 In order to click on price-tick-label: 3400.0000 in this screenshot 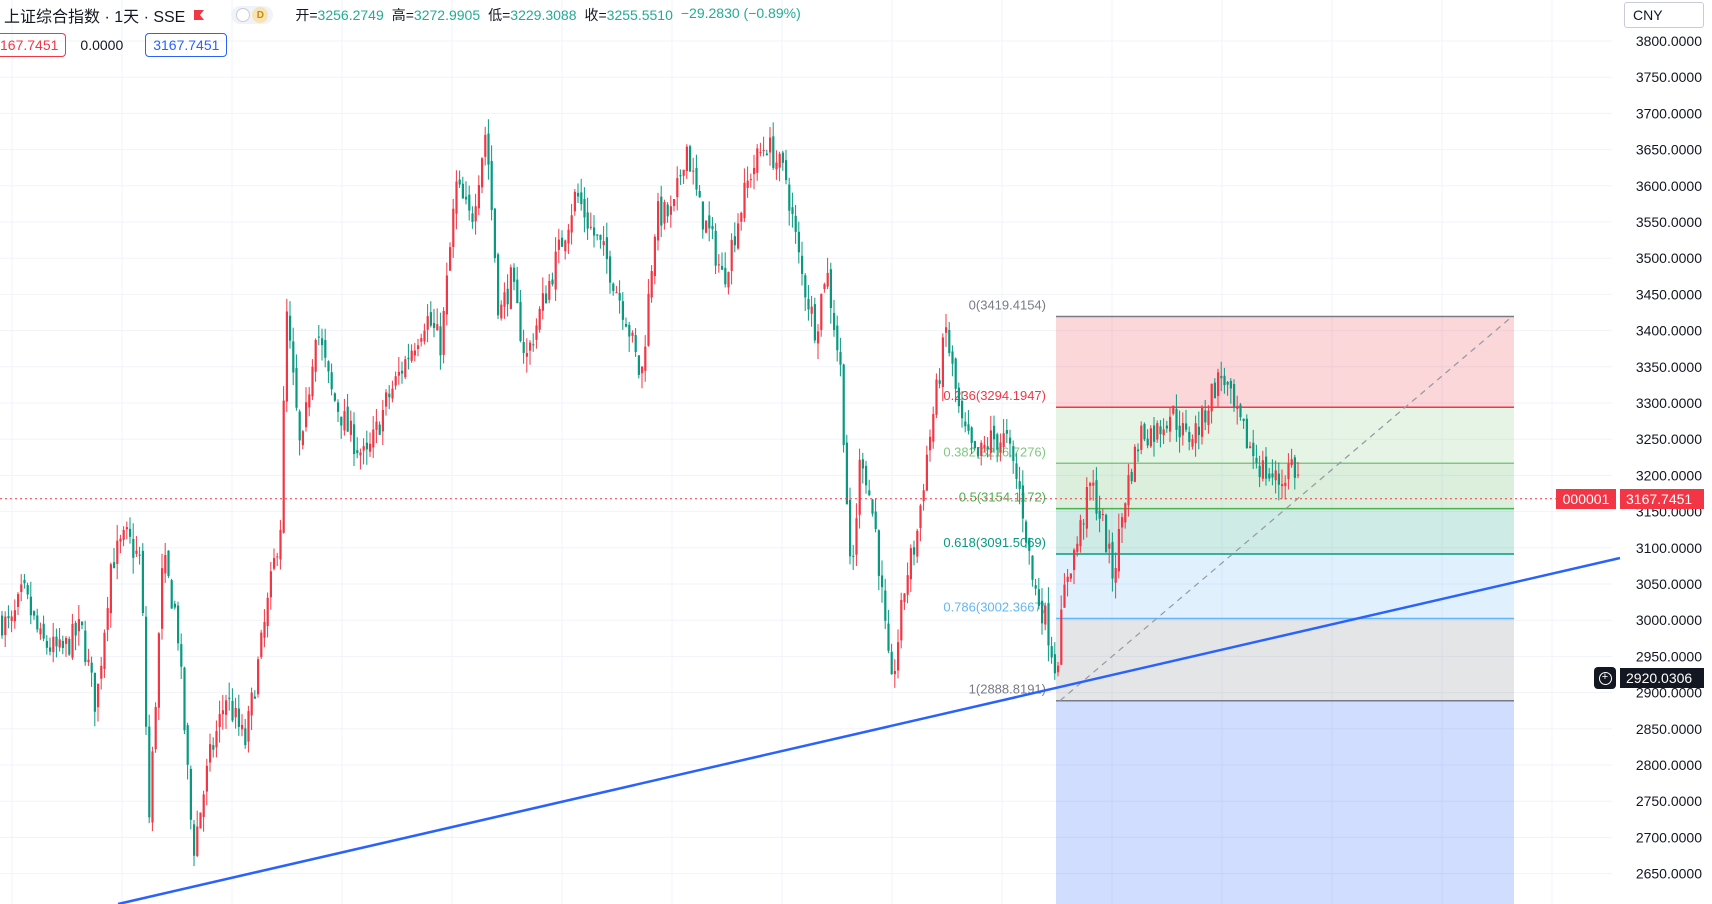, I will do `click(1669, 331)`.